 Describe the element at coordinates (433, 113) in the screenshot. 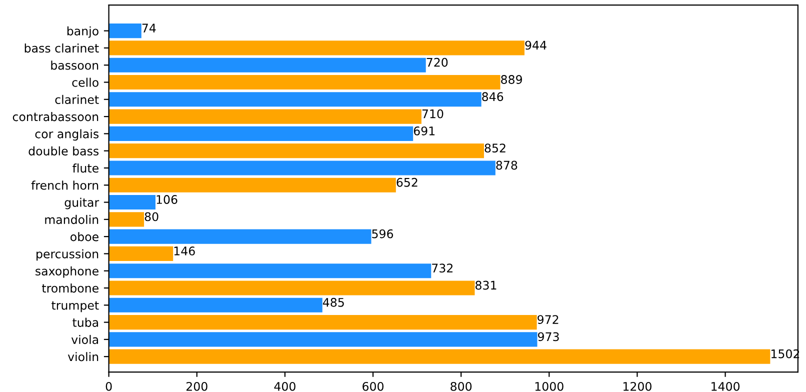

I see `data-label: 710` at that location.